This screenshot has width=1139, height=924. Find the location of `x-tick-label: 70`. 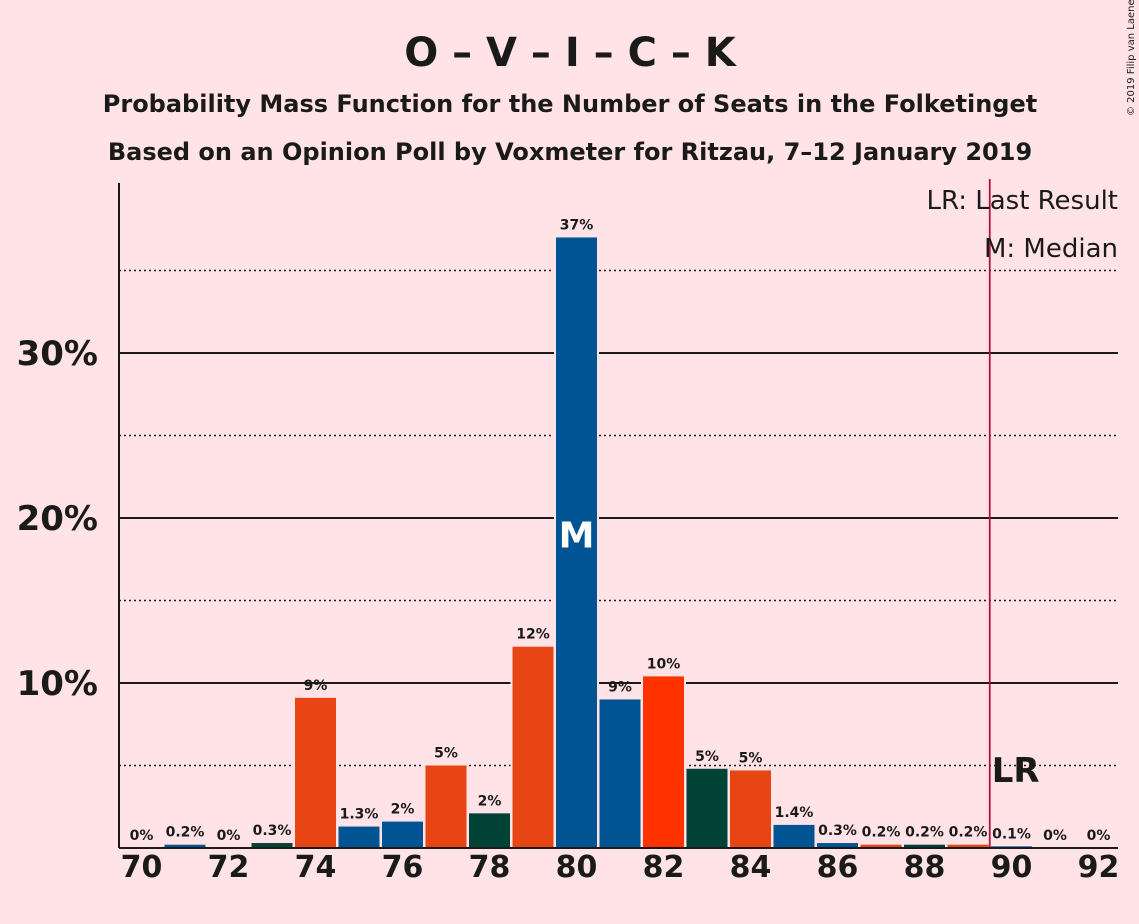

x-tick-label: 70 is located at coordinates (142, 867).